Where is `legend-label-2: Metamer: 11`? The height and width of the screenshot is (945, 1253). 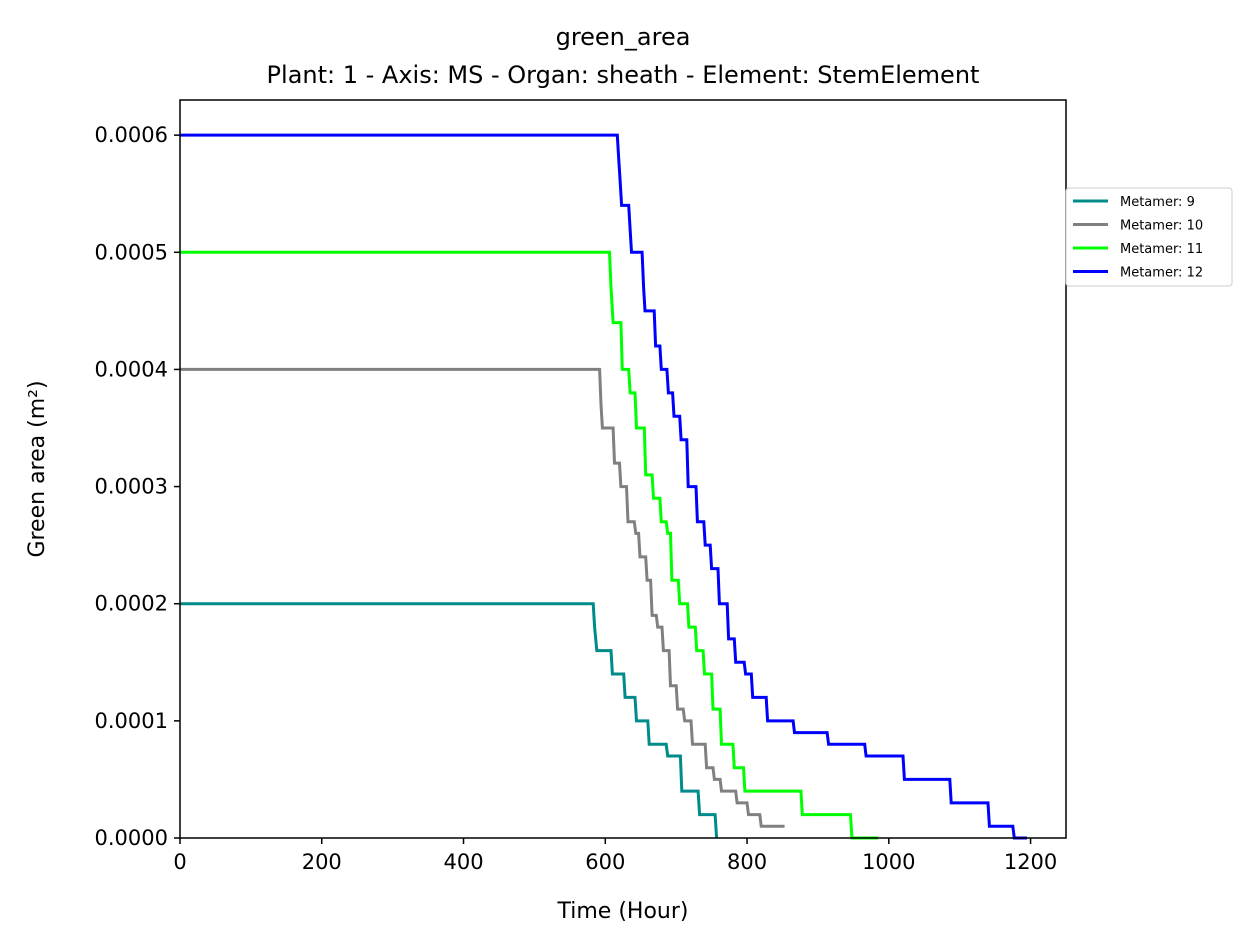
legend-label-2: Metamer: 11 is located at coordinates (1161, 249).